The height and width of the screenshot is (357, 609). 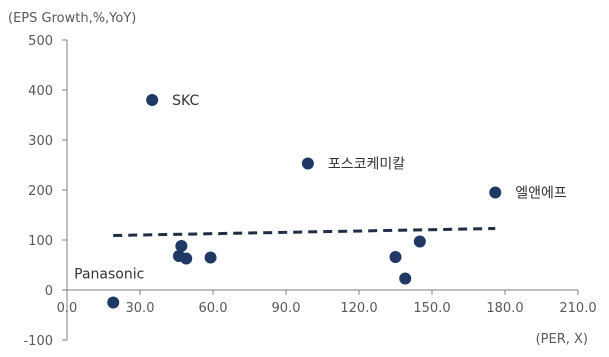 What do you see at coordinates (286, 308) in the screenshot?
I see `x-tick-label: 90.0` at bounding box center [286, 308].